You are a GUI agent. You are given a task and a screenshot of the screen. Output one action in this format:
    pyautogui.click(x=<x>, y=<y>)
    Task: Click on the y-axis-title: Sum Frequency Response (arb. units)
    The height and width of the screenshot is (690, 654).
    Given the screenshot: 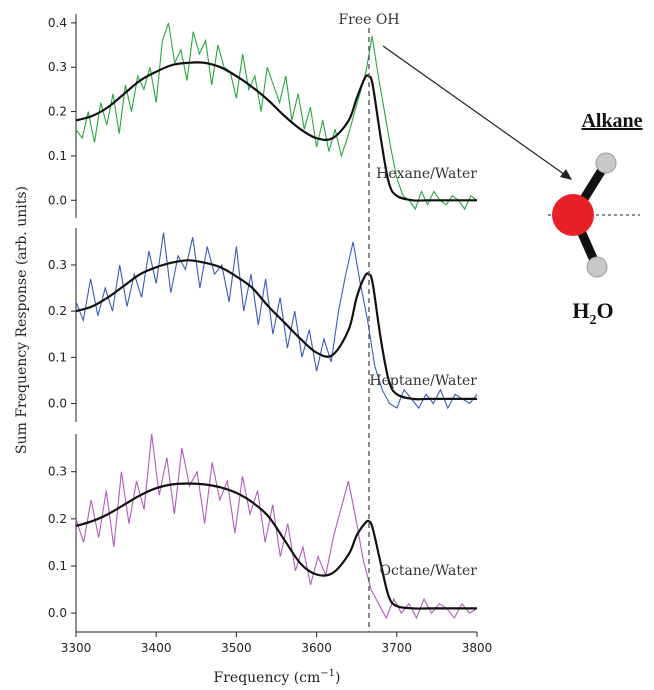 What is the action you would take?
    pyautogui.click(x=22, y=320)
    